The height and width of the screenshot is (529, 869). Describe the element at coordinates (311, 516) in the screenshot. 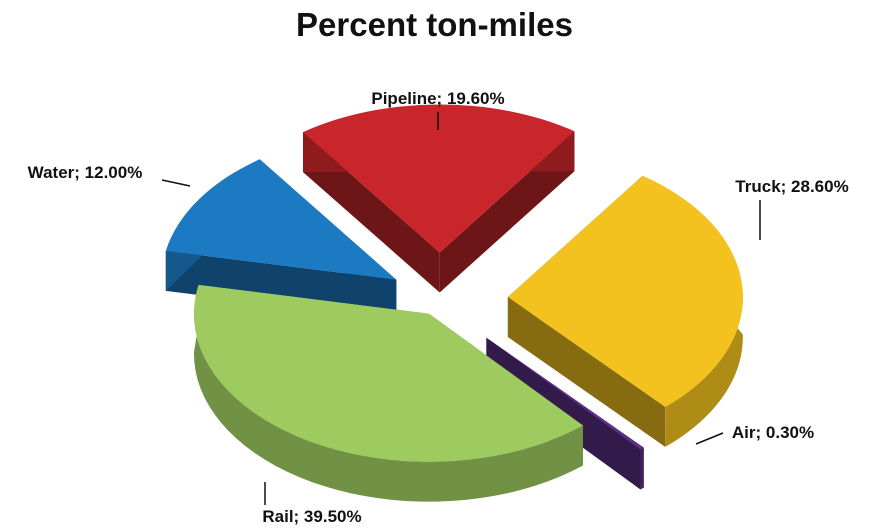

I see `data-label-rail: Rail; 39.50%` at that location.